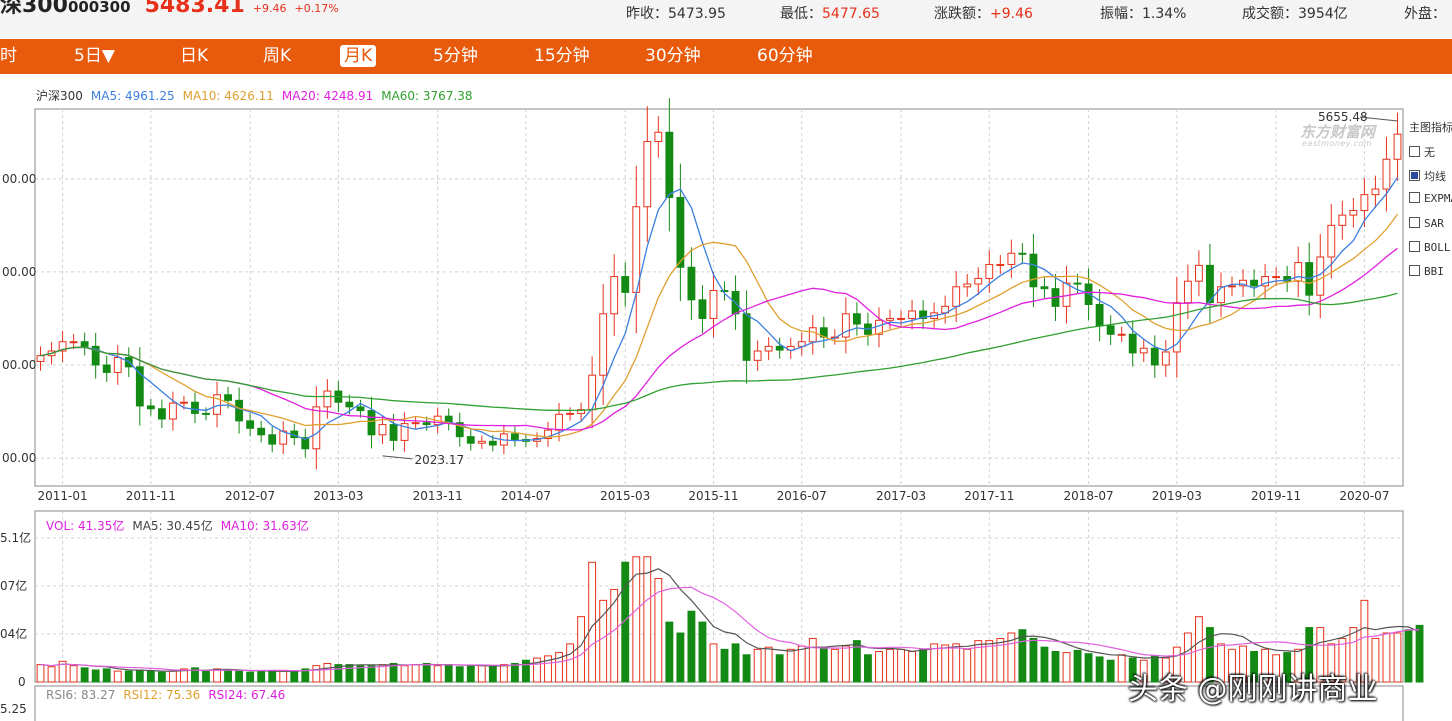 The width and height of the screenshot is (1452, 721). I want to click on legend-rsi12: RSI12: 75.36, so click(162, 695).